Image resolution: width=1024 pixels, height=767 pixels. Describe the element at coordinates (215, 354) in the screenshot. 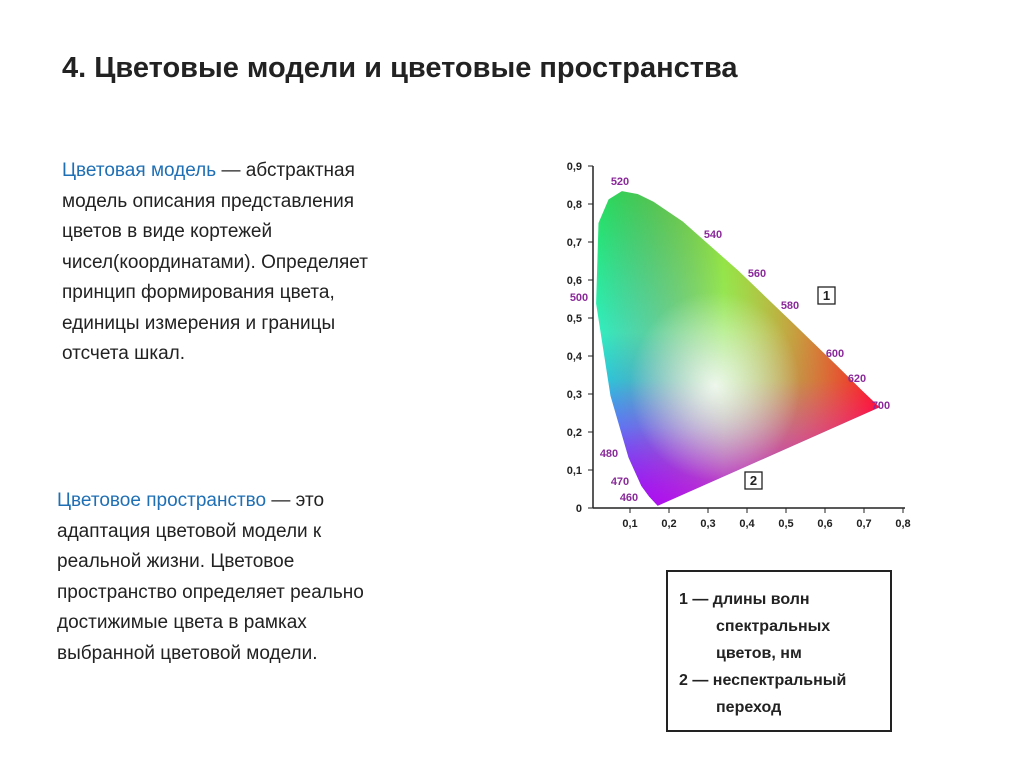

I see `text-line: отсчета шкал.` at that location.